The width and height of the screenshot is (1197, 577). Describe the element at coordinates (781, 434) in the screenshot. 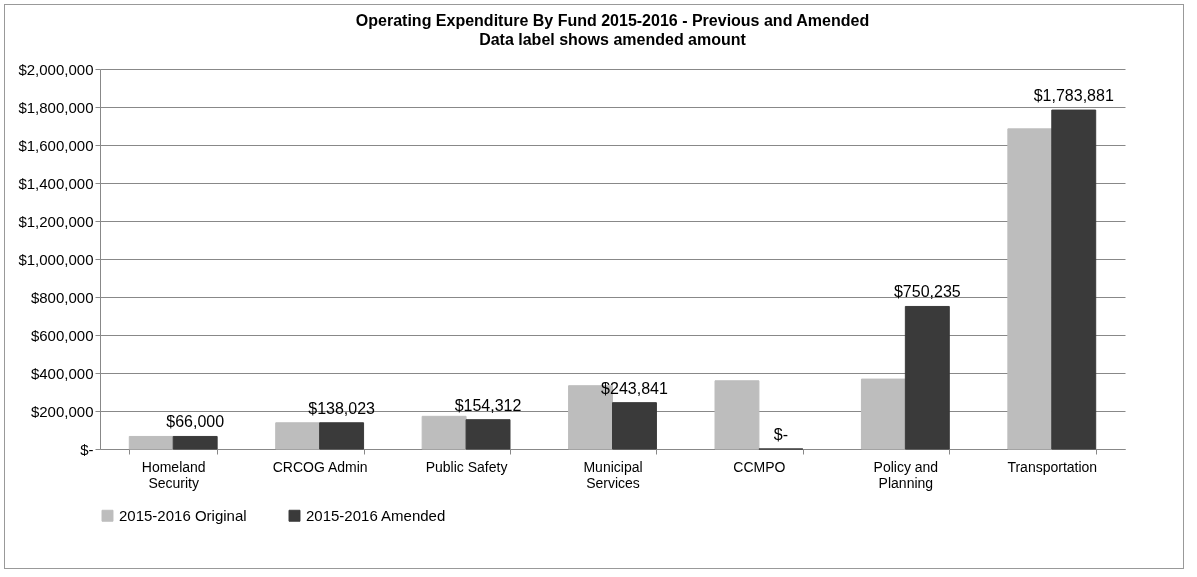

I see `data-label: $-` at that location.